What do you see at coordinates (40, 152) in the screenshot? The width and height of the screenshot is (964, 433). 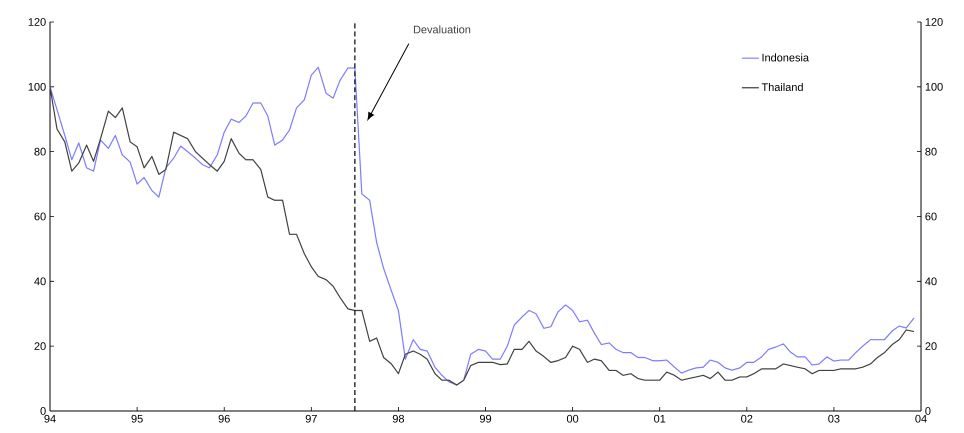 I see `y-tick-label: 80` at bounding box center [40, 152].